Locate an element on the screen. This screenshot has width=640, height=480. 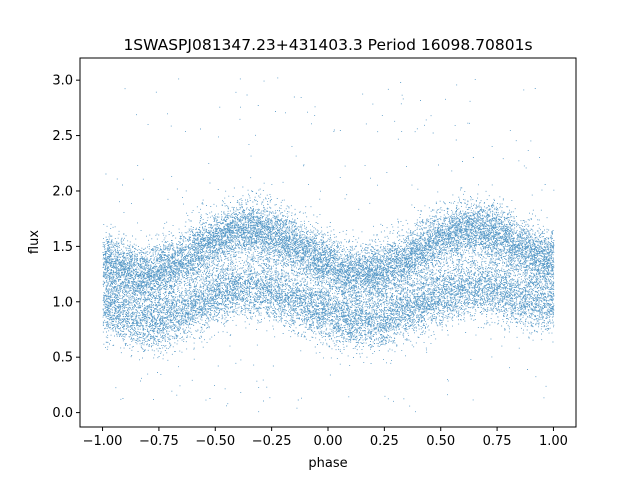
y-axis: 0.0 0.5 1.0 1.5 2.0 2.5 3.0 is located at coordinates (66, 247).